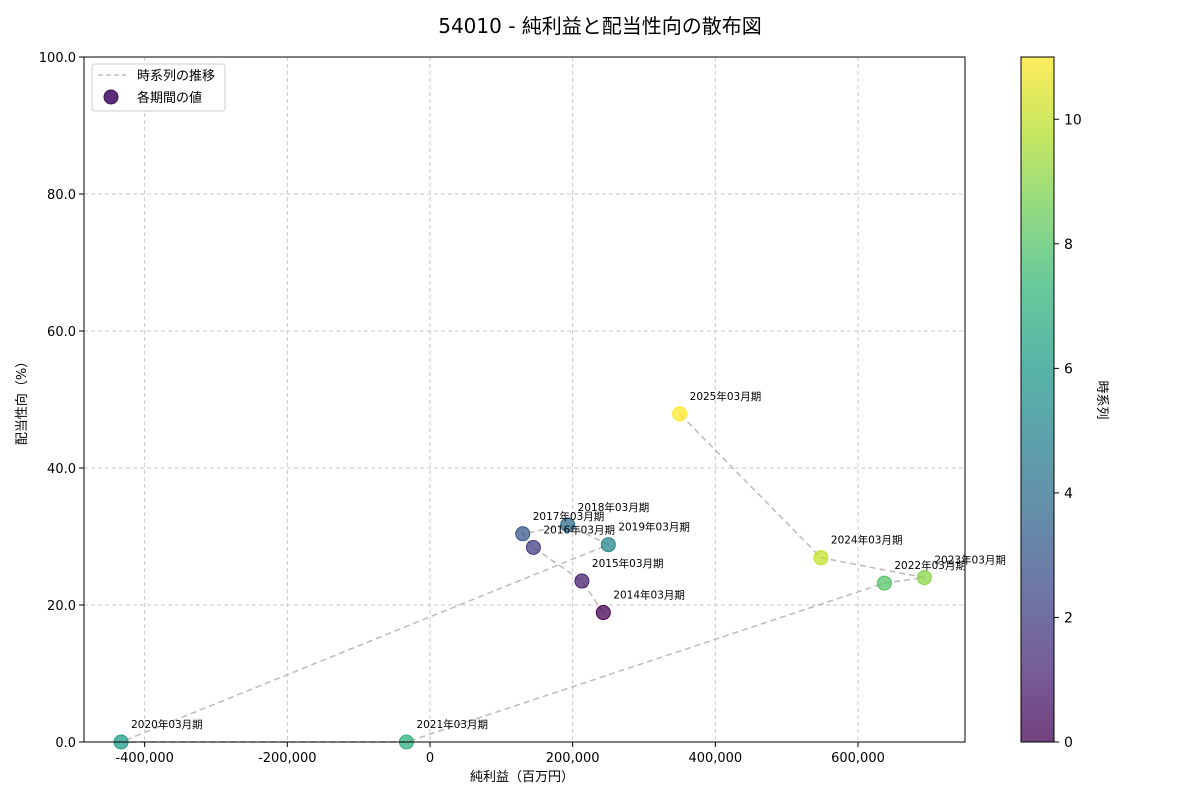 Image resolution: width=1200 pixels, height=804 pixels. What do you see at coordinates (600, 26) in the screenshot?
I see `chart-title: 54010 - 純利益と配当性向の散布図` at bounding box center [600, 26].